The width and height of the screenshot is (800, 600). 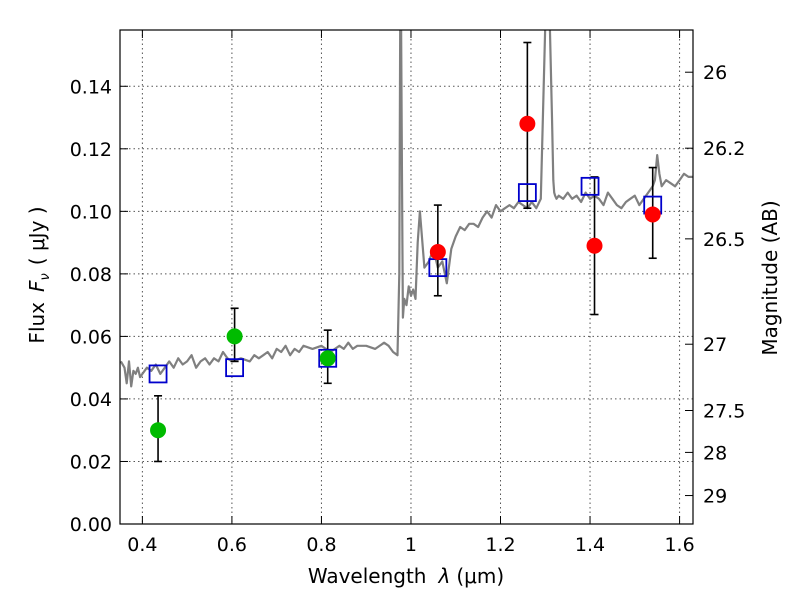 I want to click on x-tick-label: 0.4, so click(x=142, y=545).